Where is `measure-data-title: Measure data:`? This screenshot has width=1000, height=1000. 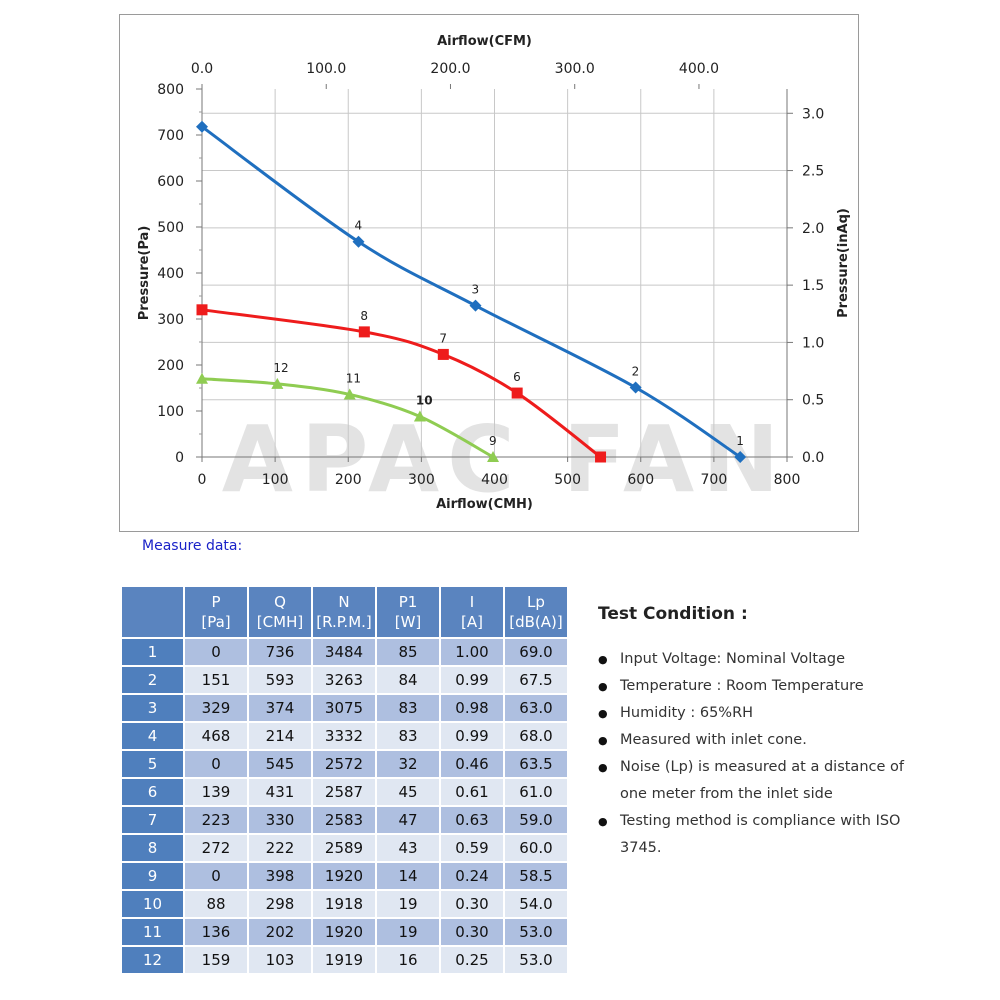 measure-data-title: Measure data: is located at coordinates (192, 546).